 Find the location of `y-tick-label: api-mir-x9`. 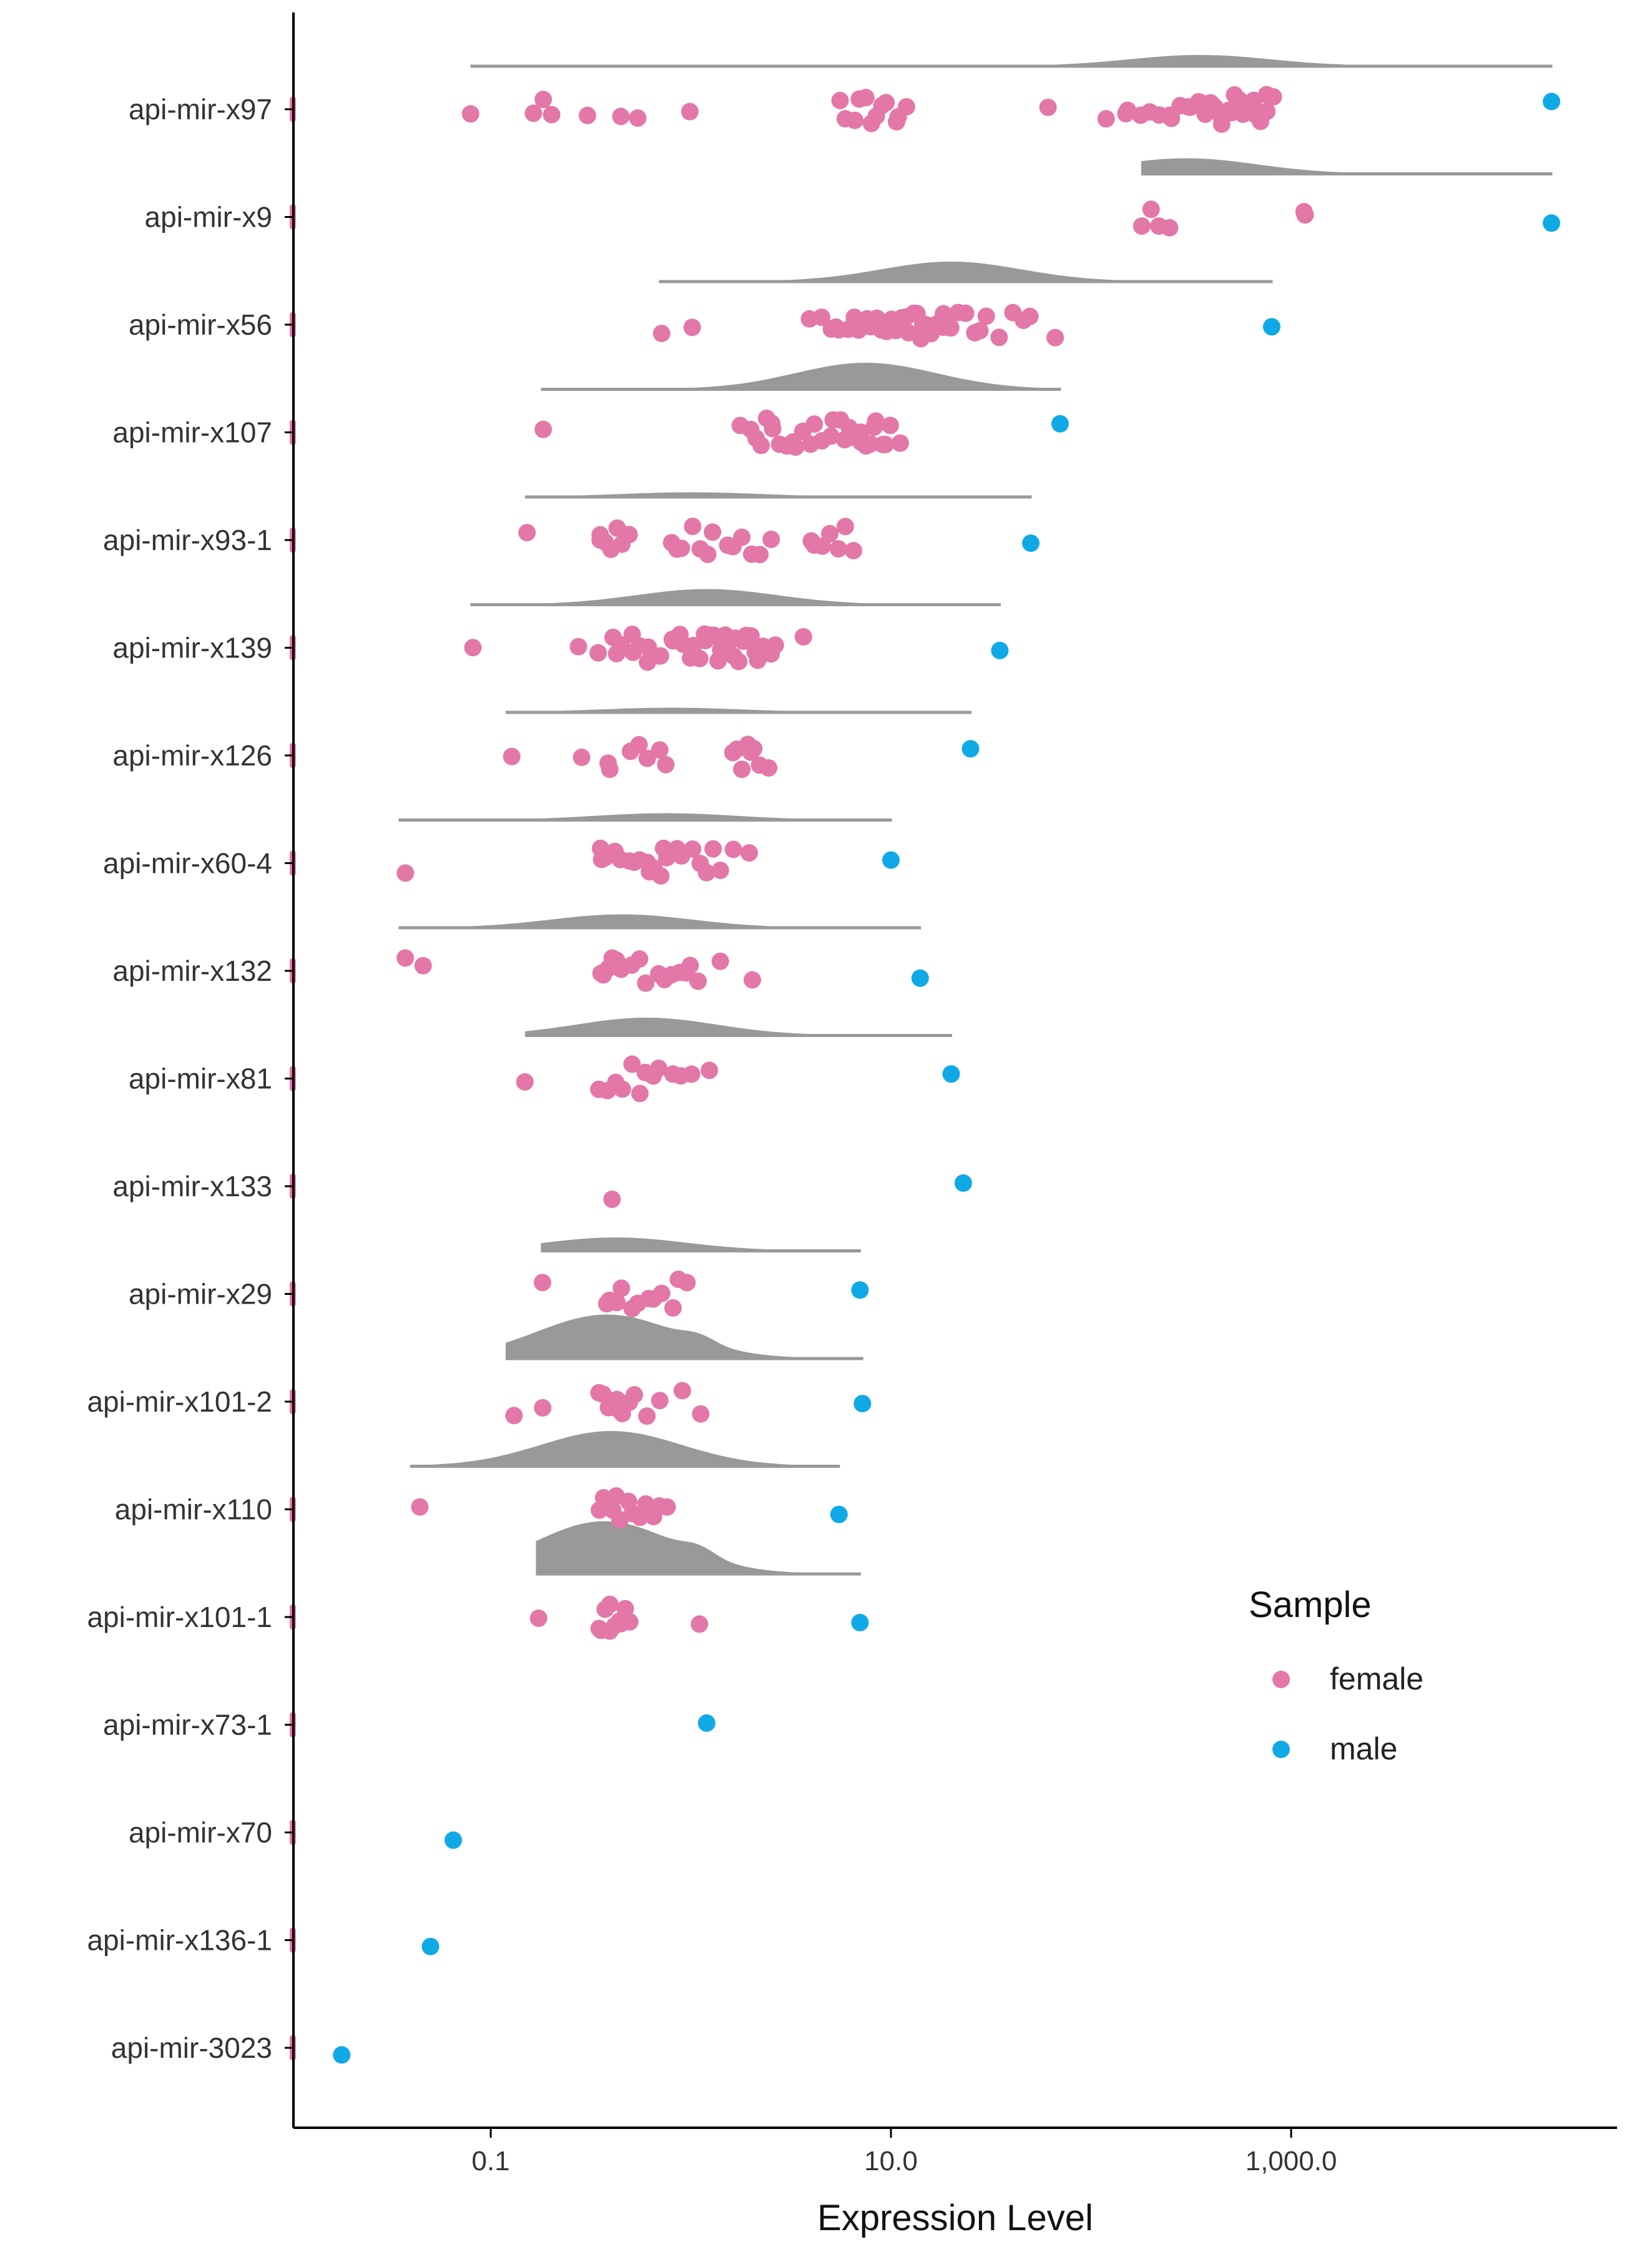

y-tick-label: api-mir-x9 is located at coordinates (208, 217).